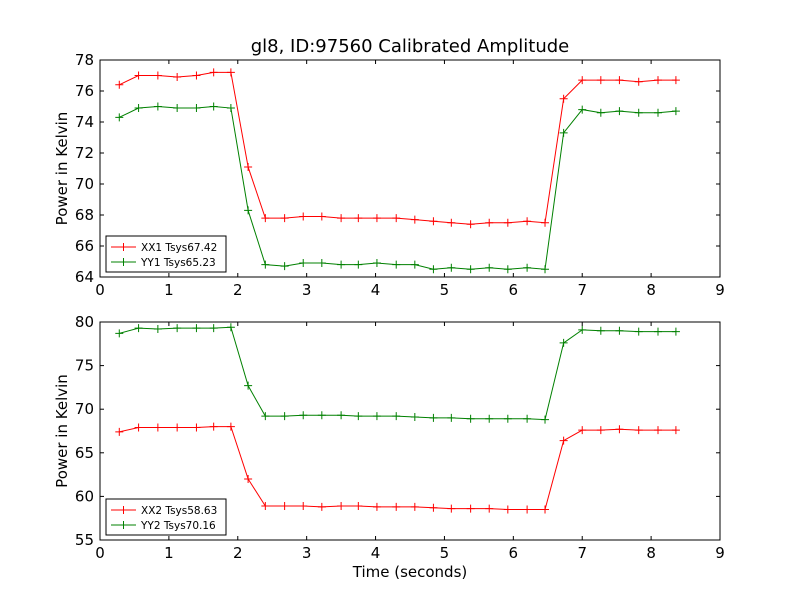 Image resolution: width=800 pixels, height=600 pixels. I want to click on legend: XX1 Tsys67.42 YY1 Tsys65.23, so click(166, 254).